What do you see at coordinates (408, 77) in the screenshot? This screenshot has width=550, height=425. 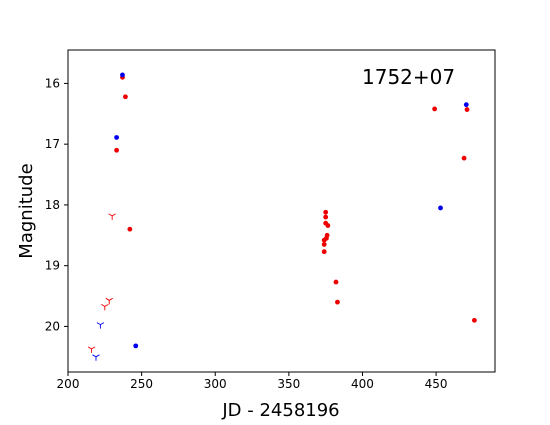 I see `annotation-label: 1752+07` at bounding box center [408, 77].